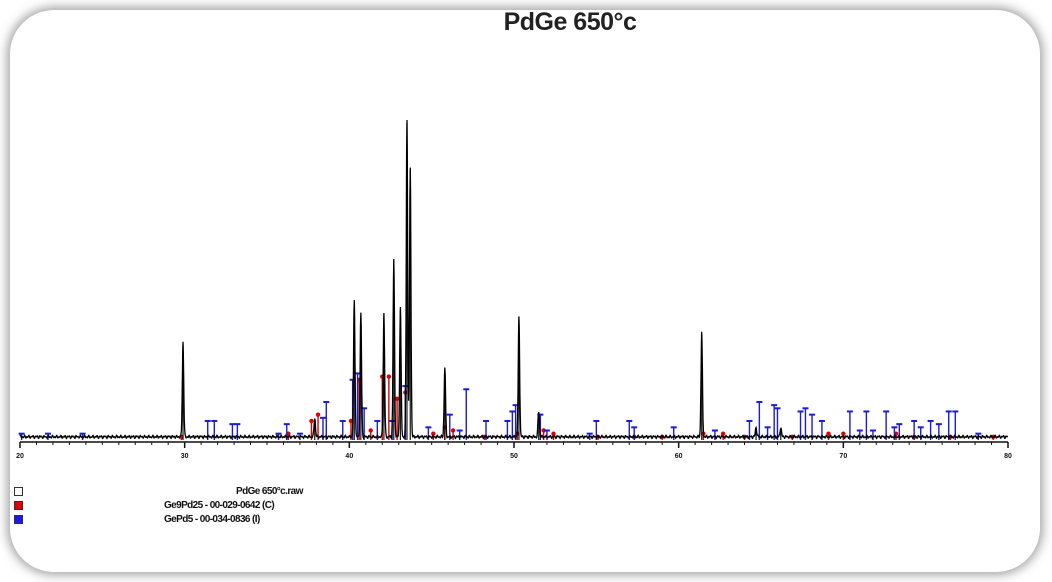 The image size is (1052, 582). Describe the element at coordinates (514, 456) in the screenshot. I see `x-tick-label: 50` at that location.